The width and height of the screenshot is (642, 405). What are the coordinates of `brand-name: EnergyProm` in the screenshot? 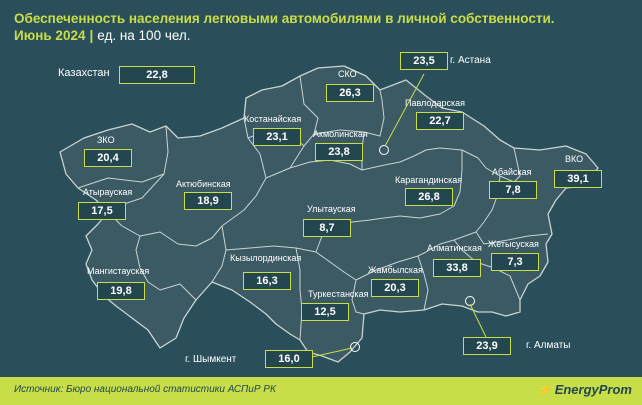 It's located at (593, 389).